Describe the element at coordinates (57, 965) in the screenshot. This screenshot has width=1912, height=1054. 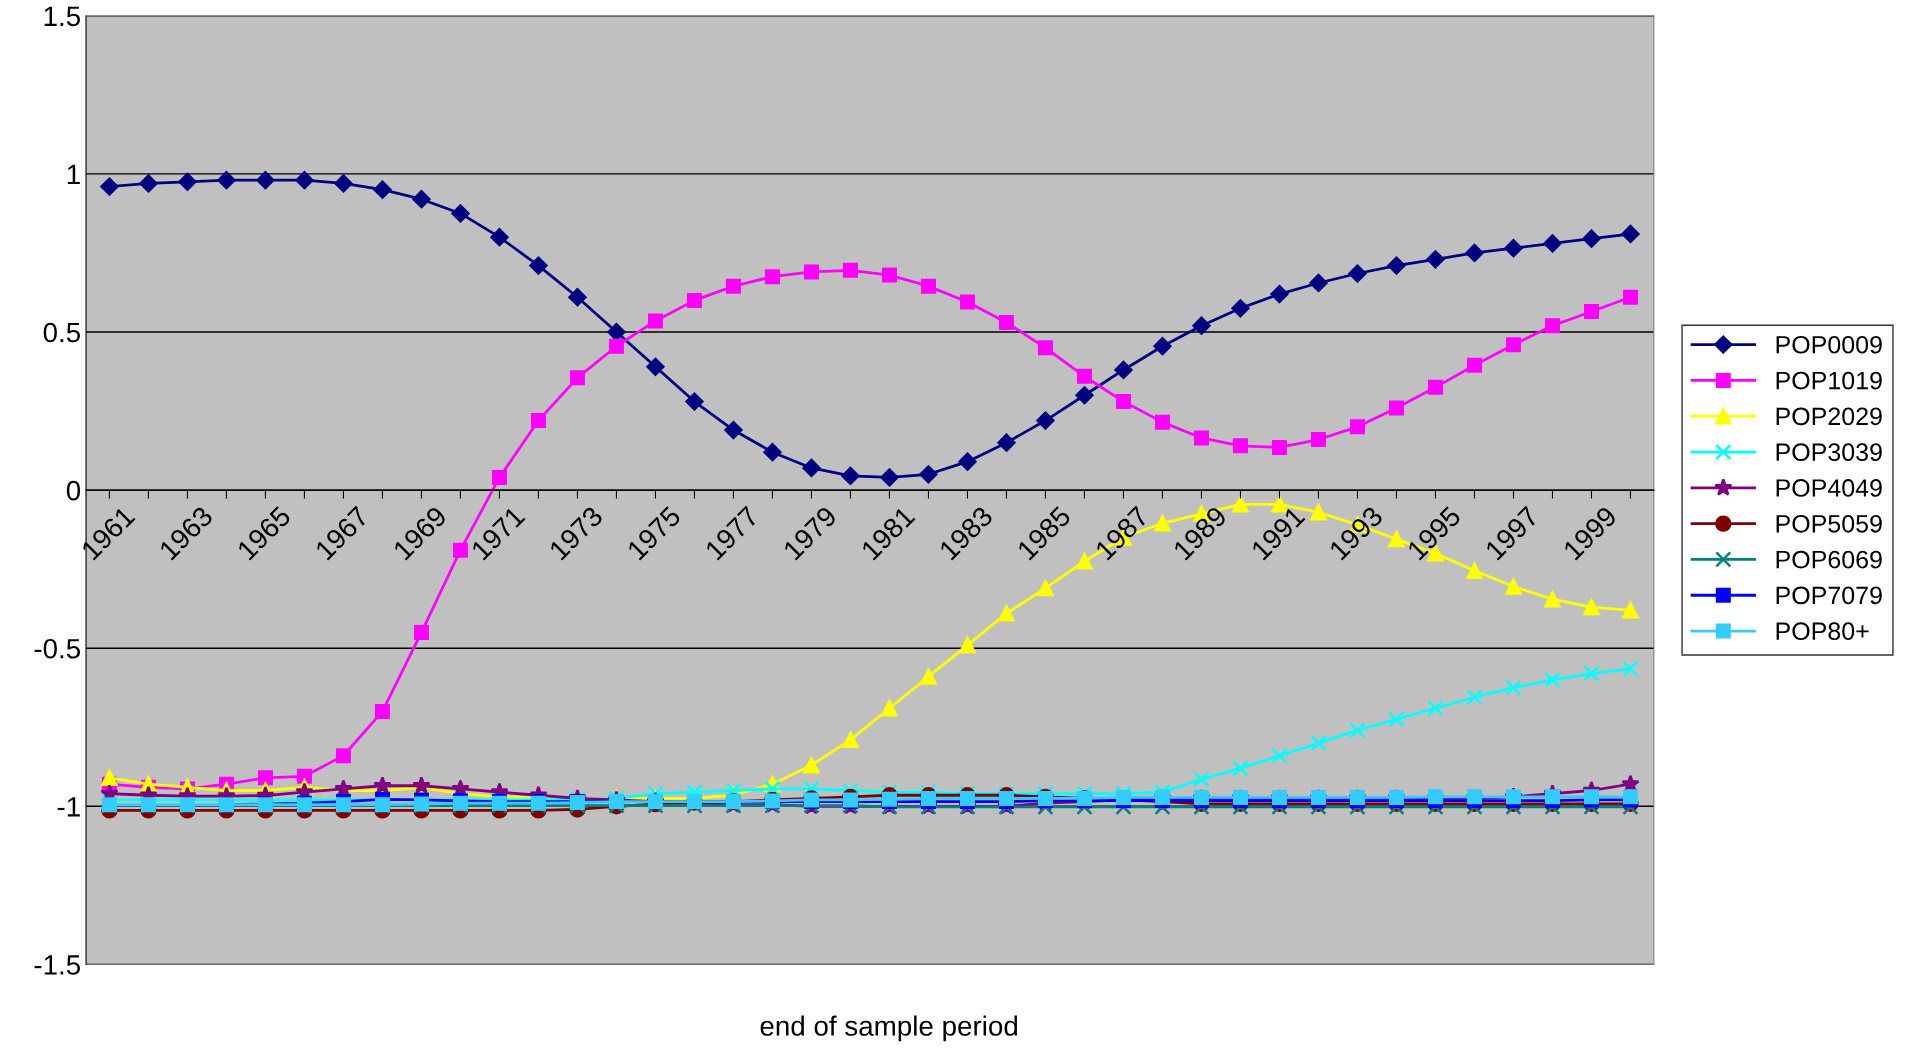
I see `y-tick-label: -1.5` at that location.